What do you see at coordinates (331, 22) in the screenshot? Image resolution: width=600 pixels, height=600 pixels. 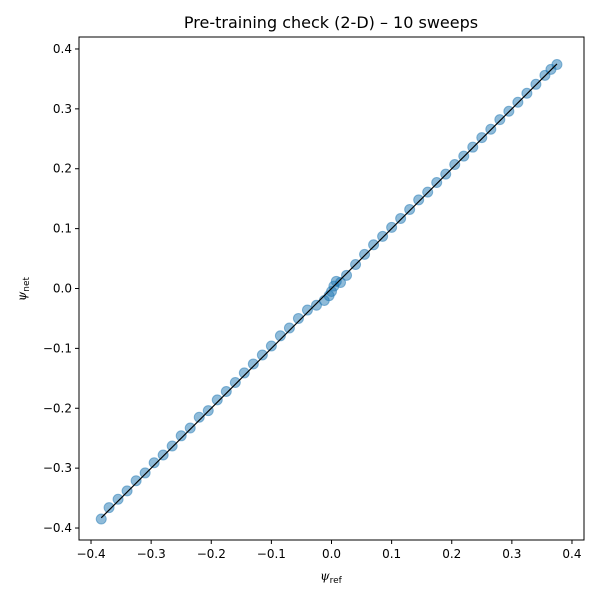 I see `chart-title: Pre-training check (2-D) – 10 sweeps` at bounding box center [331, 22].